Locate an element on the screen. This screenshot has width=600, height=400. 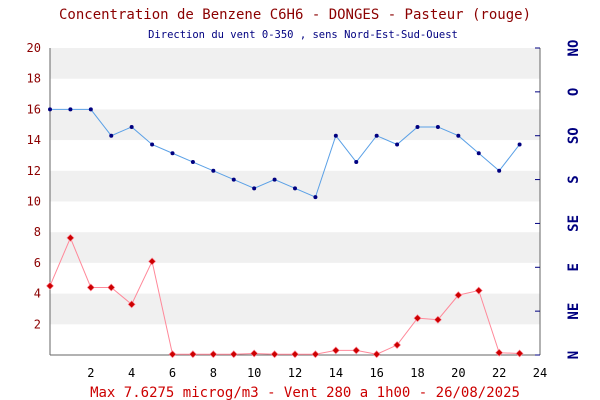
x-tick-label: 16 is located at coordinates (376, 373).